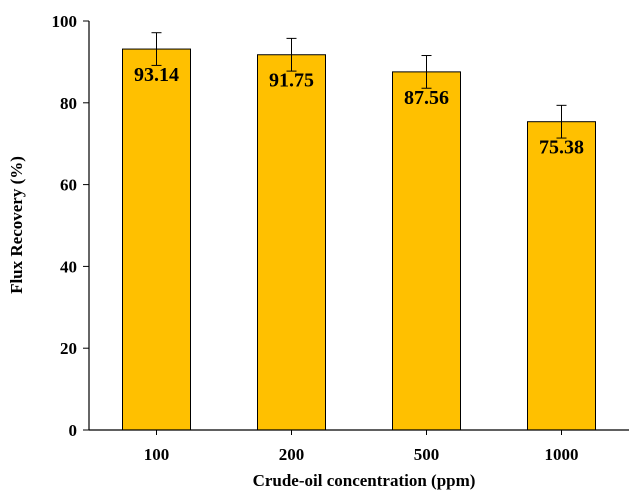 The height and width of the screenshot is (493, 629). Describe the element at coordinates (292, 454) in the screenshot. I see `x-tick-label-200: 200` at that location.